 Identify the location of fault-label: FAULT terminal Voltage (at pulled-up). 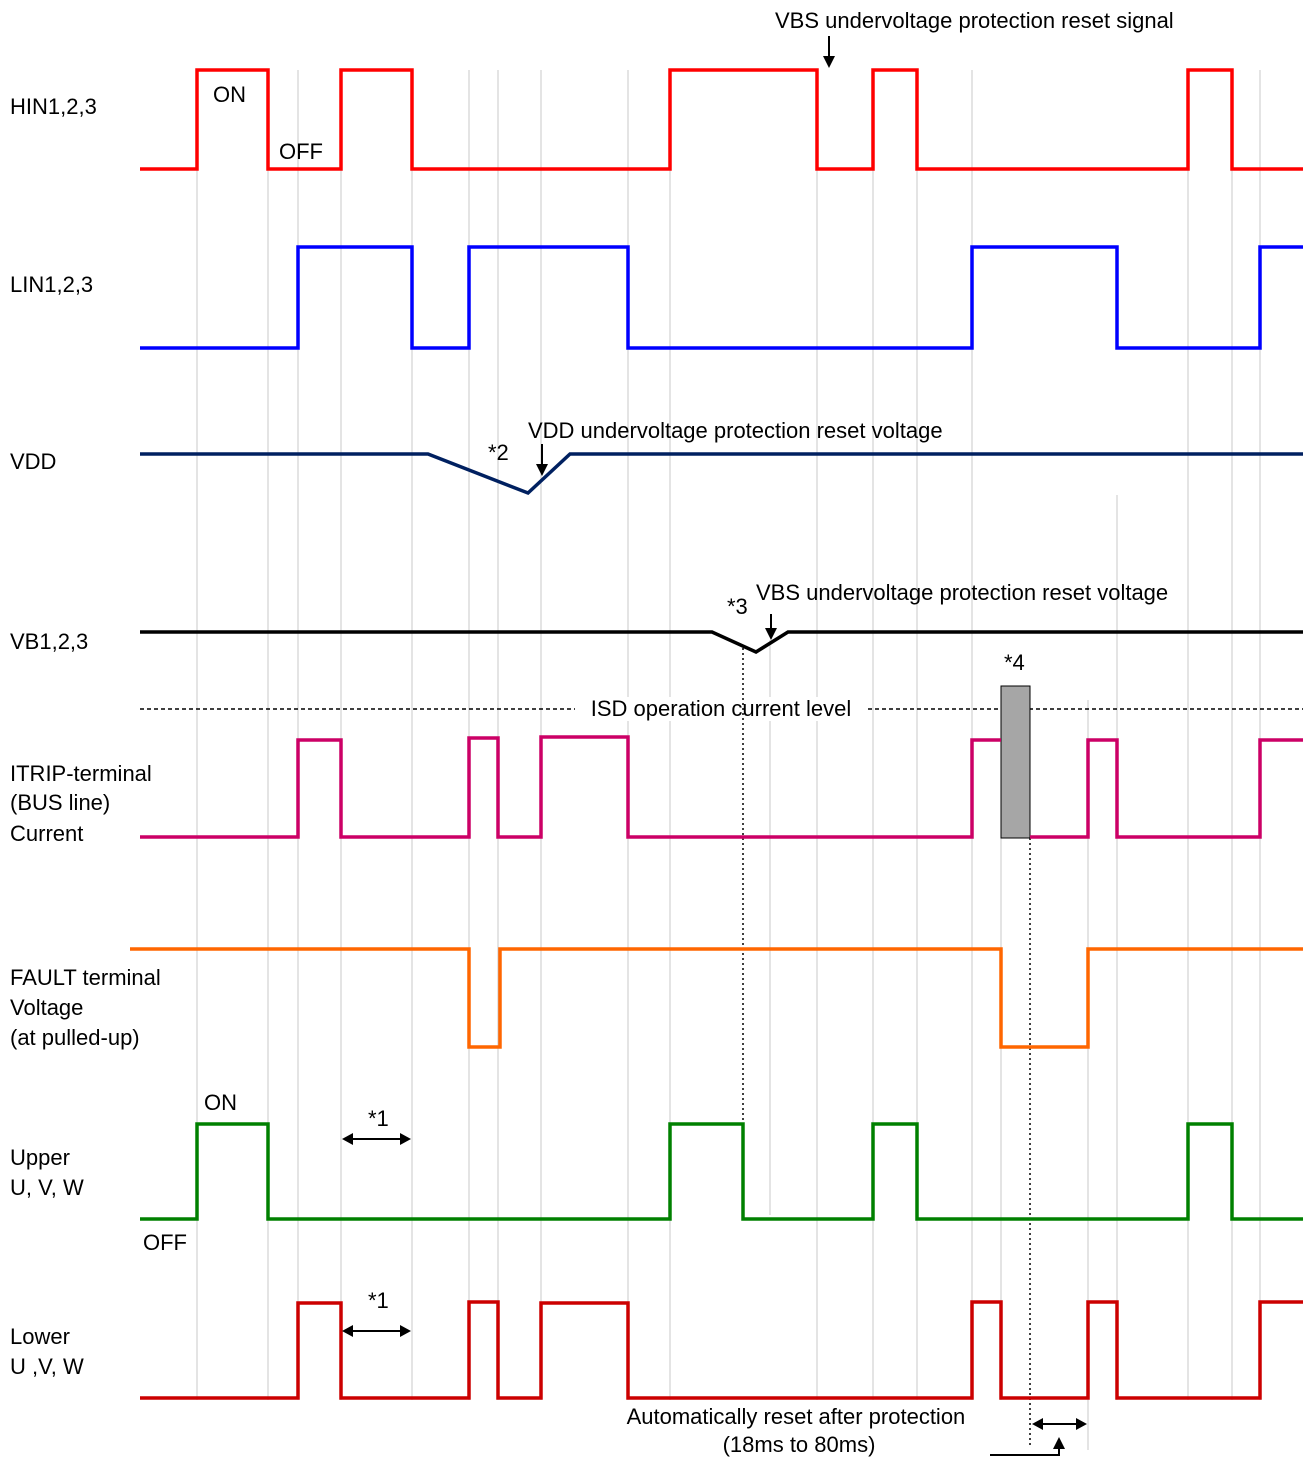
(88, 1007).